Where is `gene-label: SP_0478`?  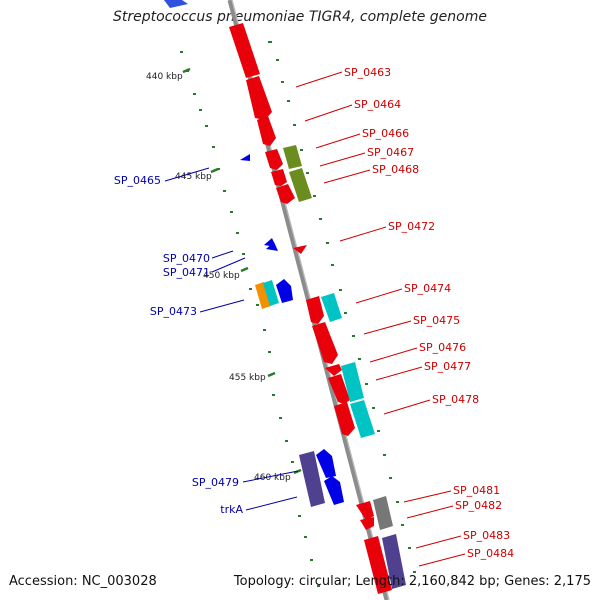
gene-label: SP_0478 is located at coordinates (455, 399).